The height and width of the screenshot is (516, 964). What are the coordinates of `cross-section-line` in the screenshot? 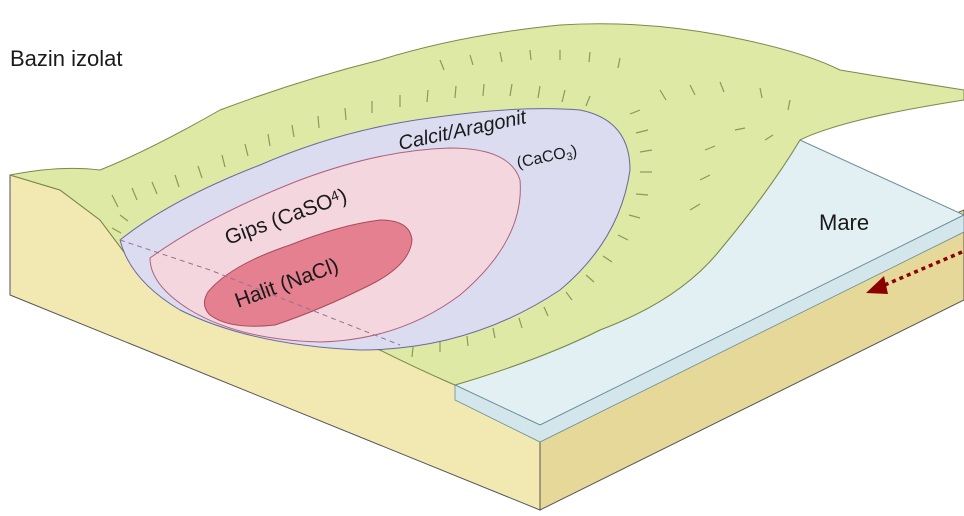 It's located at (260, 292).